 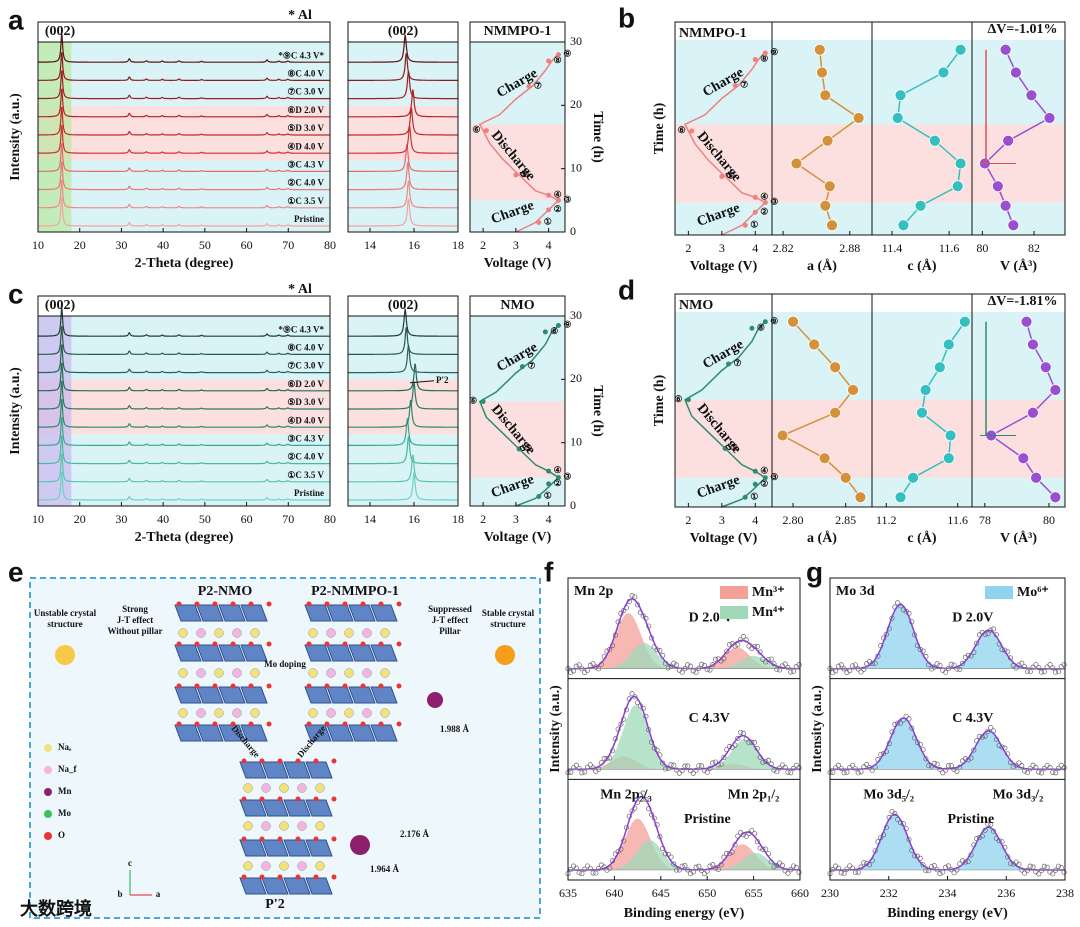 What do you see at coordinates (64, 624) in the screenshot?
I see `schematic-note: structure` at bounding box center [64, 624].